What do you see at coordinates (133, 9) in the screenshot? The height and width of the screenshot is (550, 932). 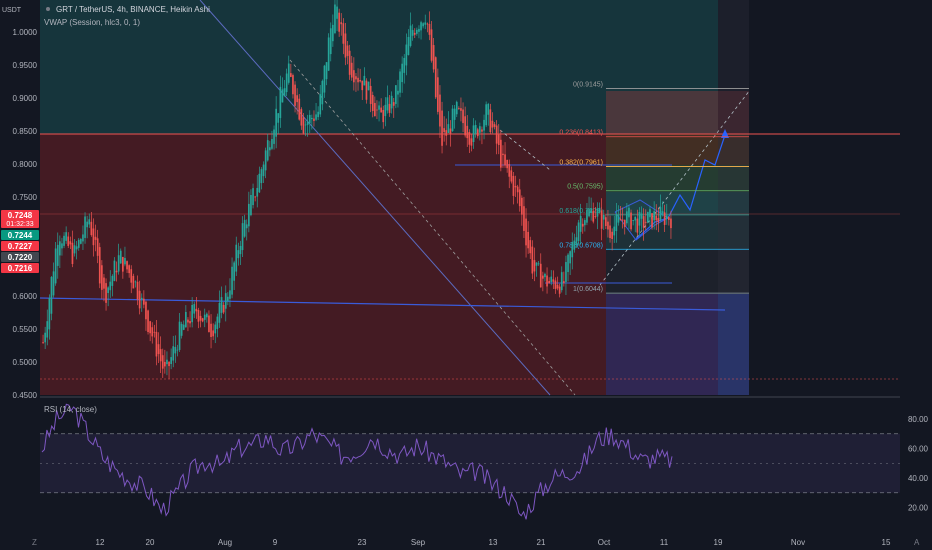 I see `symbol-title: GRT / TetherUS, 4h, BINANCE, Heikin Ashi` at bounding box center [133, 9].